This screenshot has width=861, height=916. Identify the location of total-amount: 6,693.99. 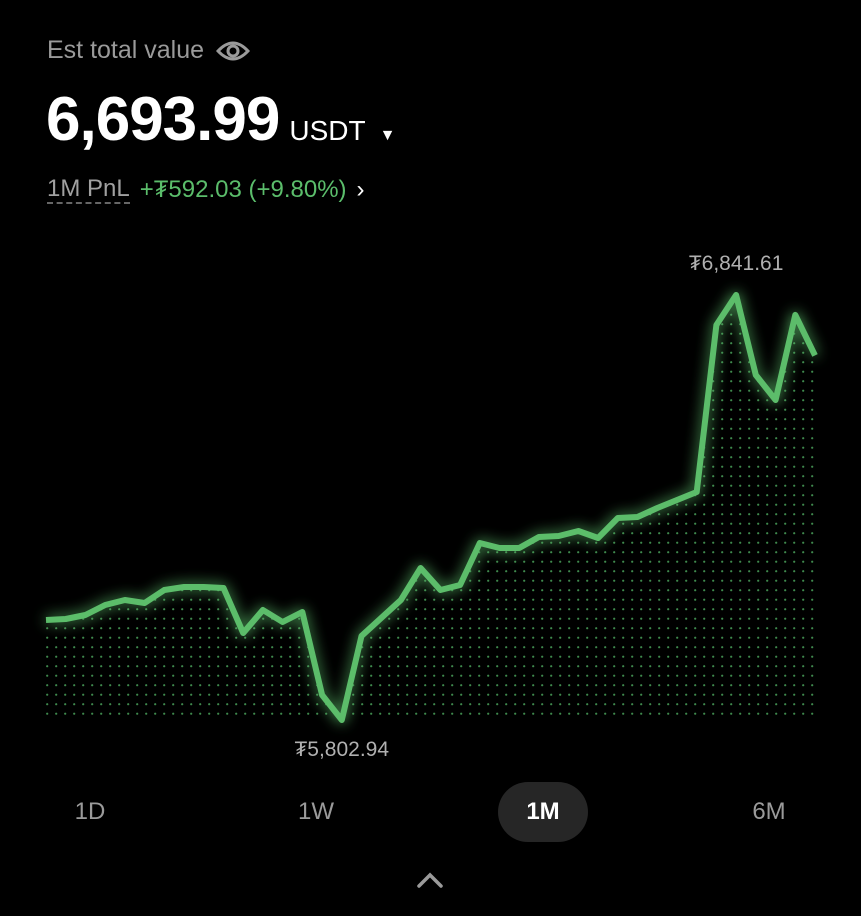
(163, 119).